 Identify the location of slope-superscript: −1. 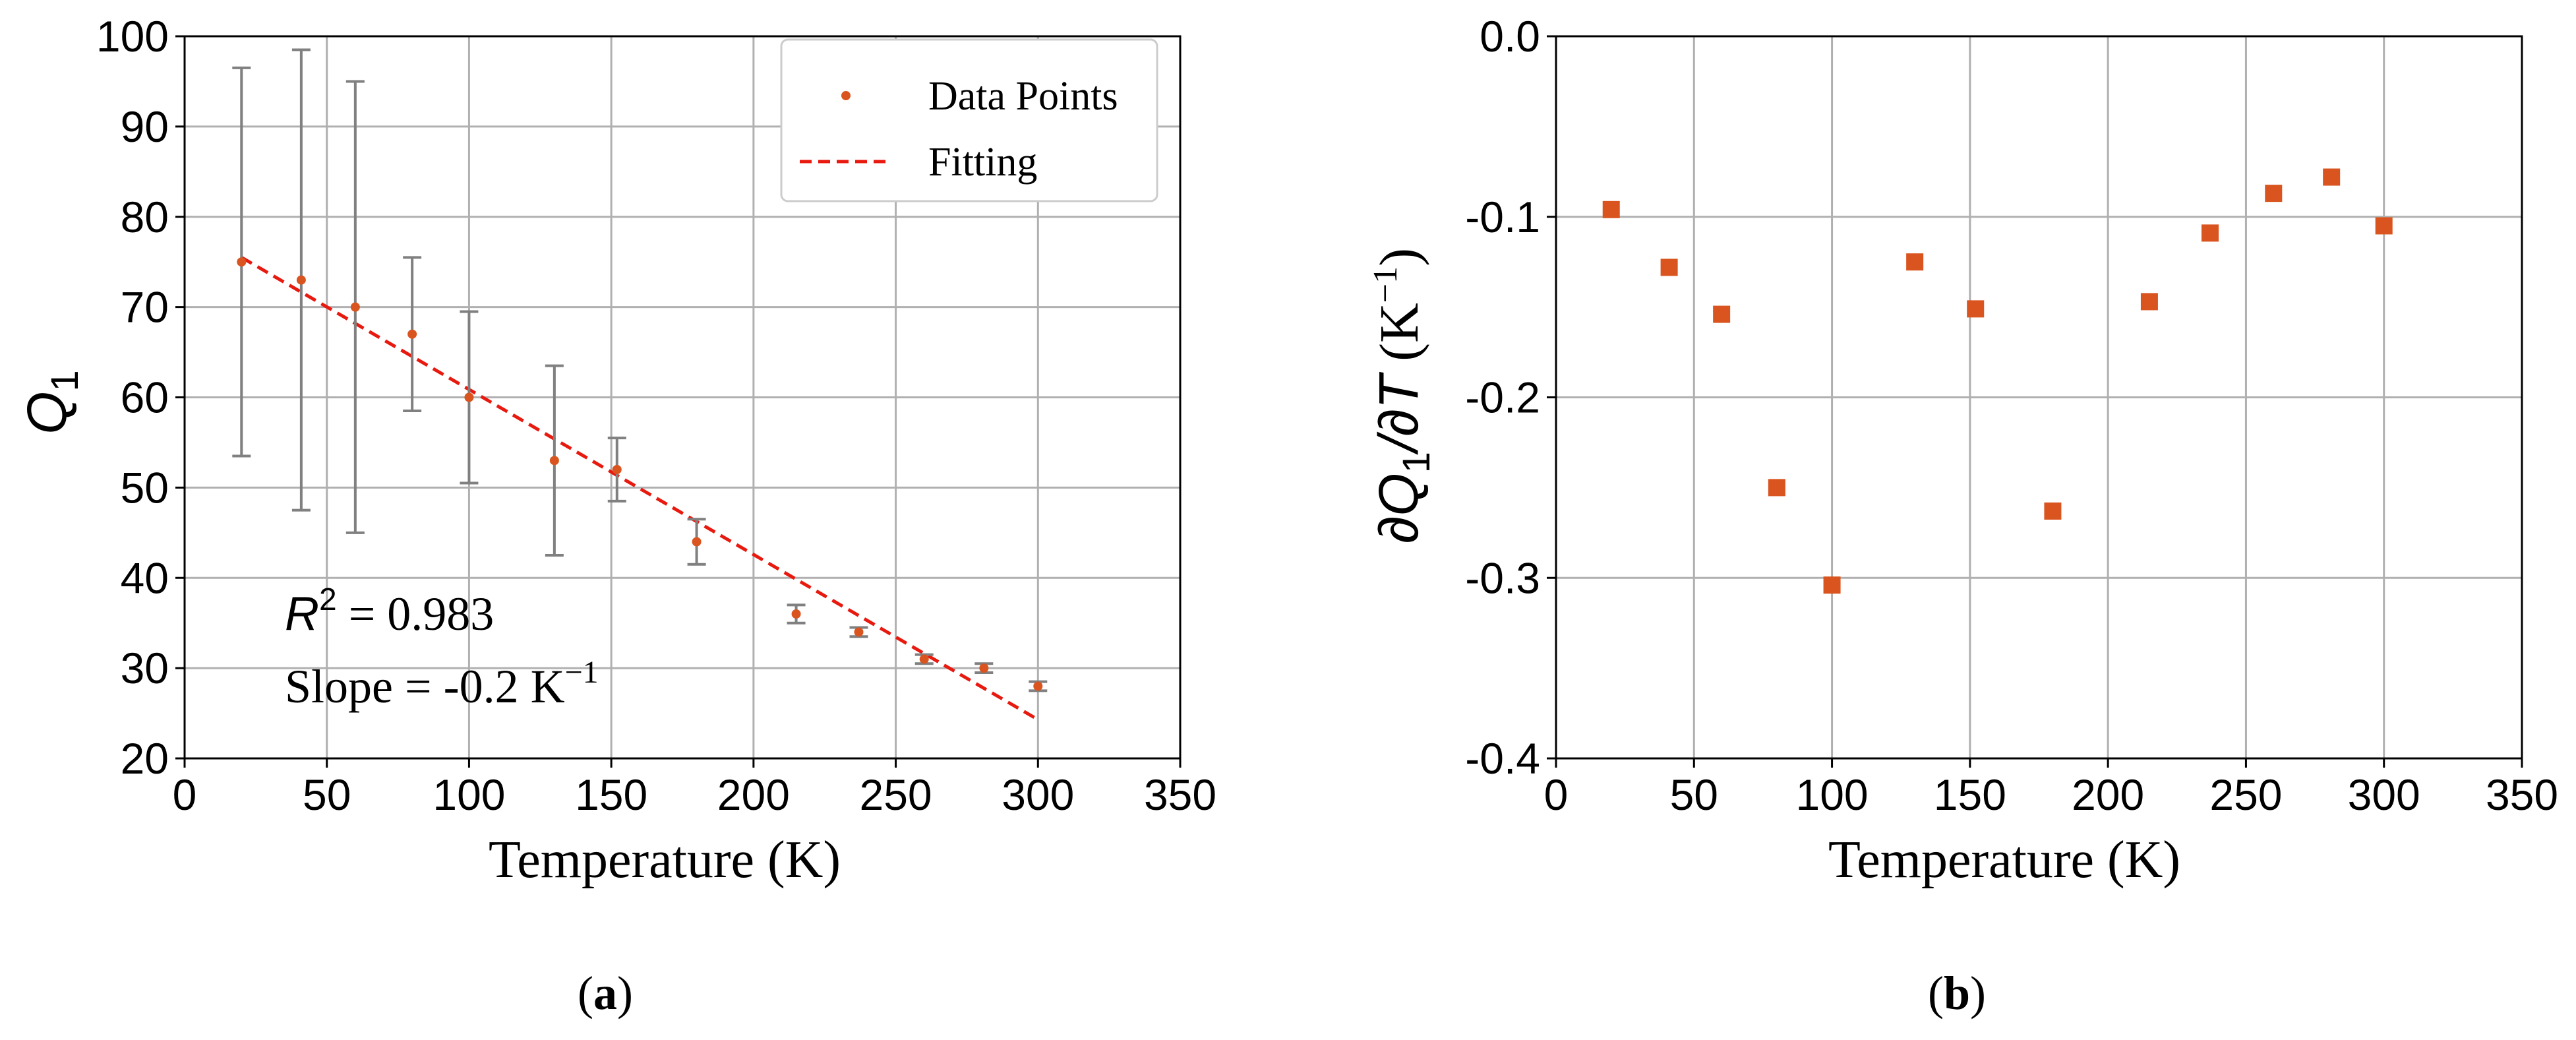
(582, 672).